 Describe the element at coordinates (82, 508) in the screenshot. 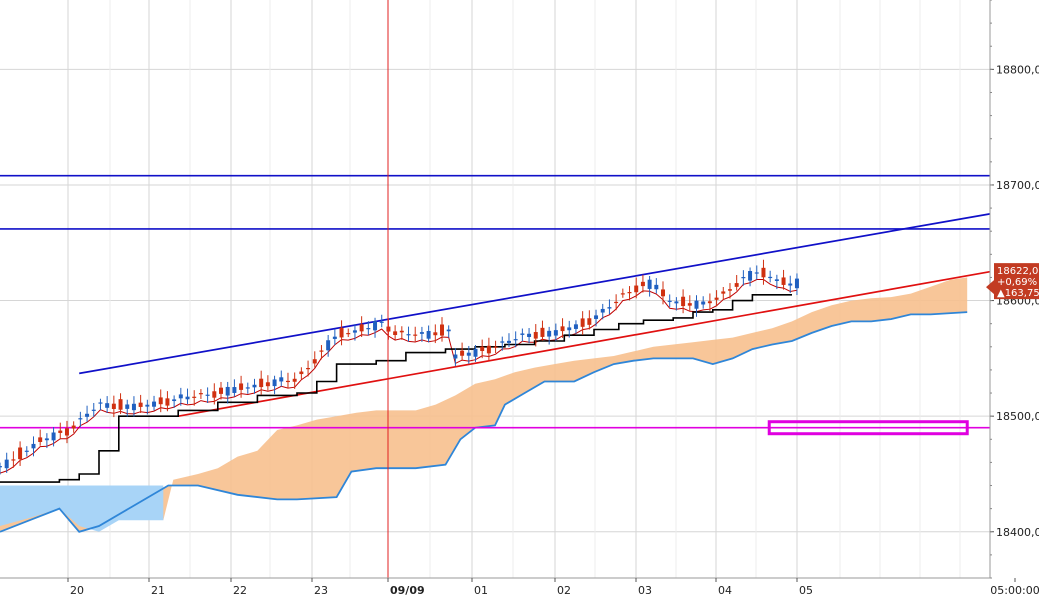

I see `cloud-fill-bearish` at that location.